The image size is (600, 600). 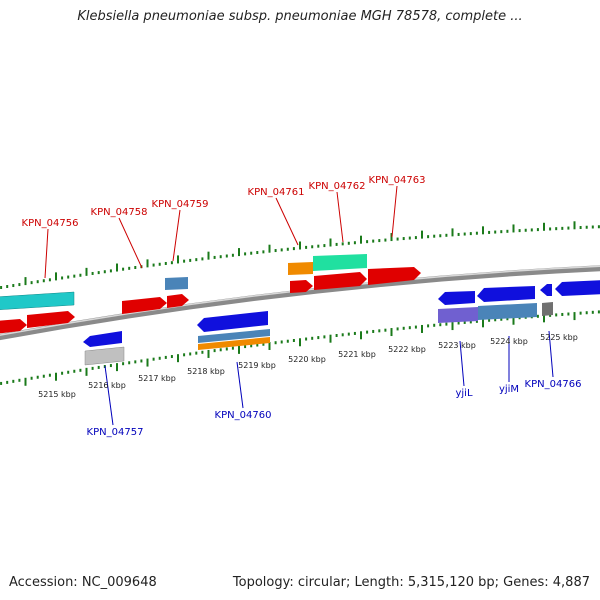 What do you see at coordinates (115, 432) in the screenshot?
I see `reverse-gene-label: KPN_04757` at bounding box center [115, 432].